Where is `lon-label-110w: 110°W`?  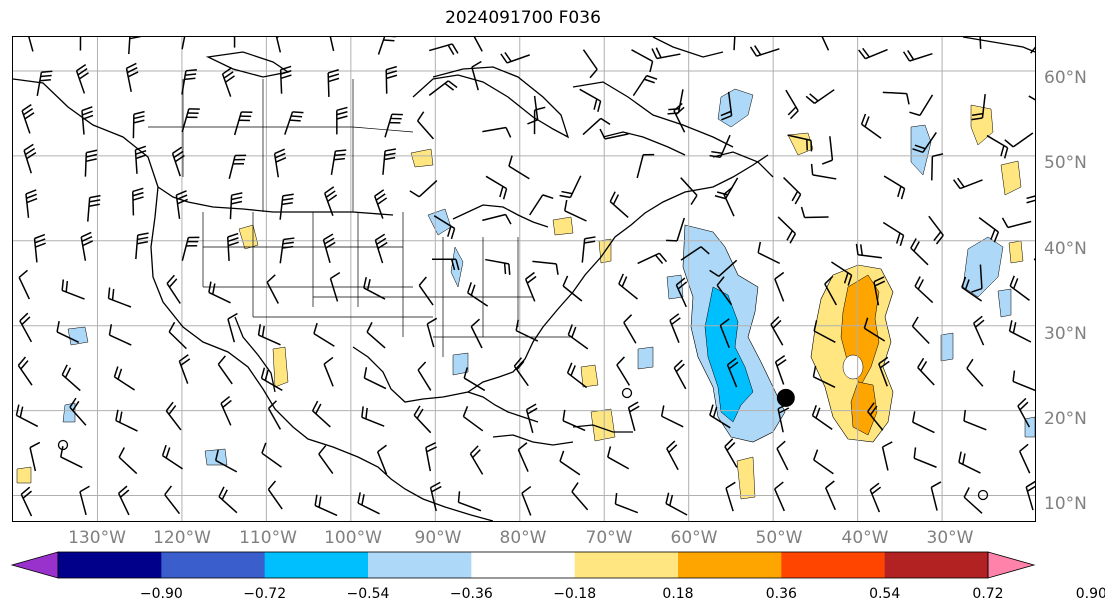
lon-label-110w: 110°W is located at coordinates (268, 538).